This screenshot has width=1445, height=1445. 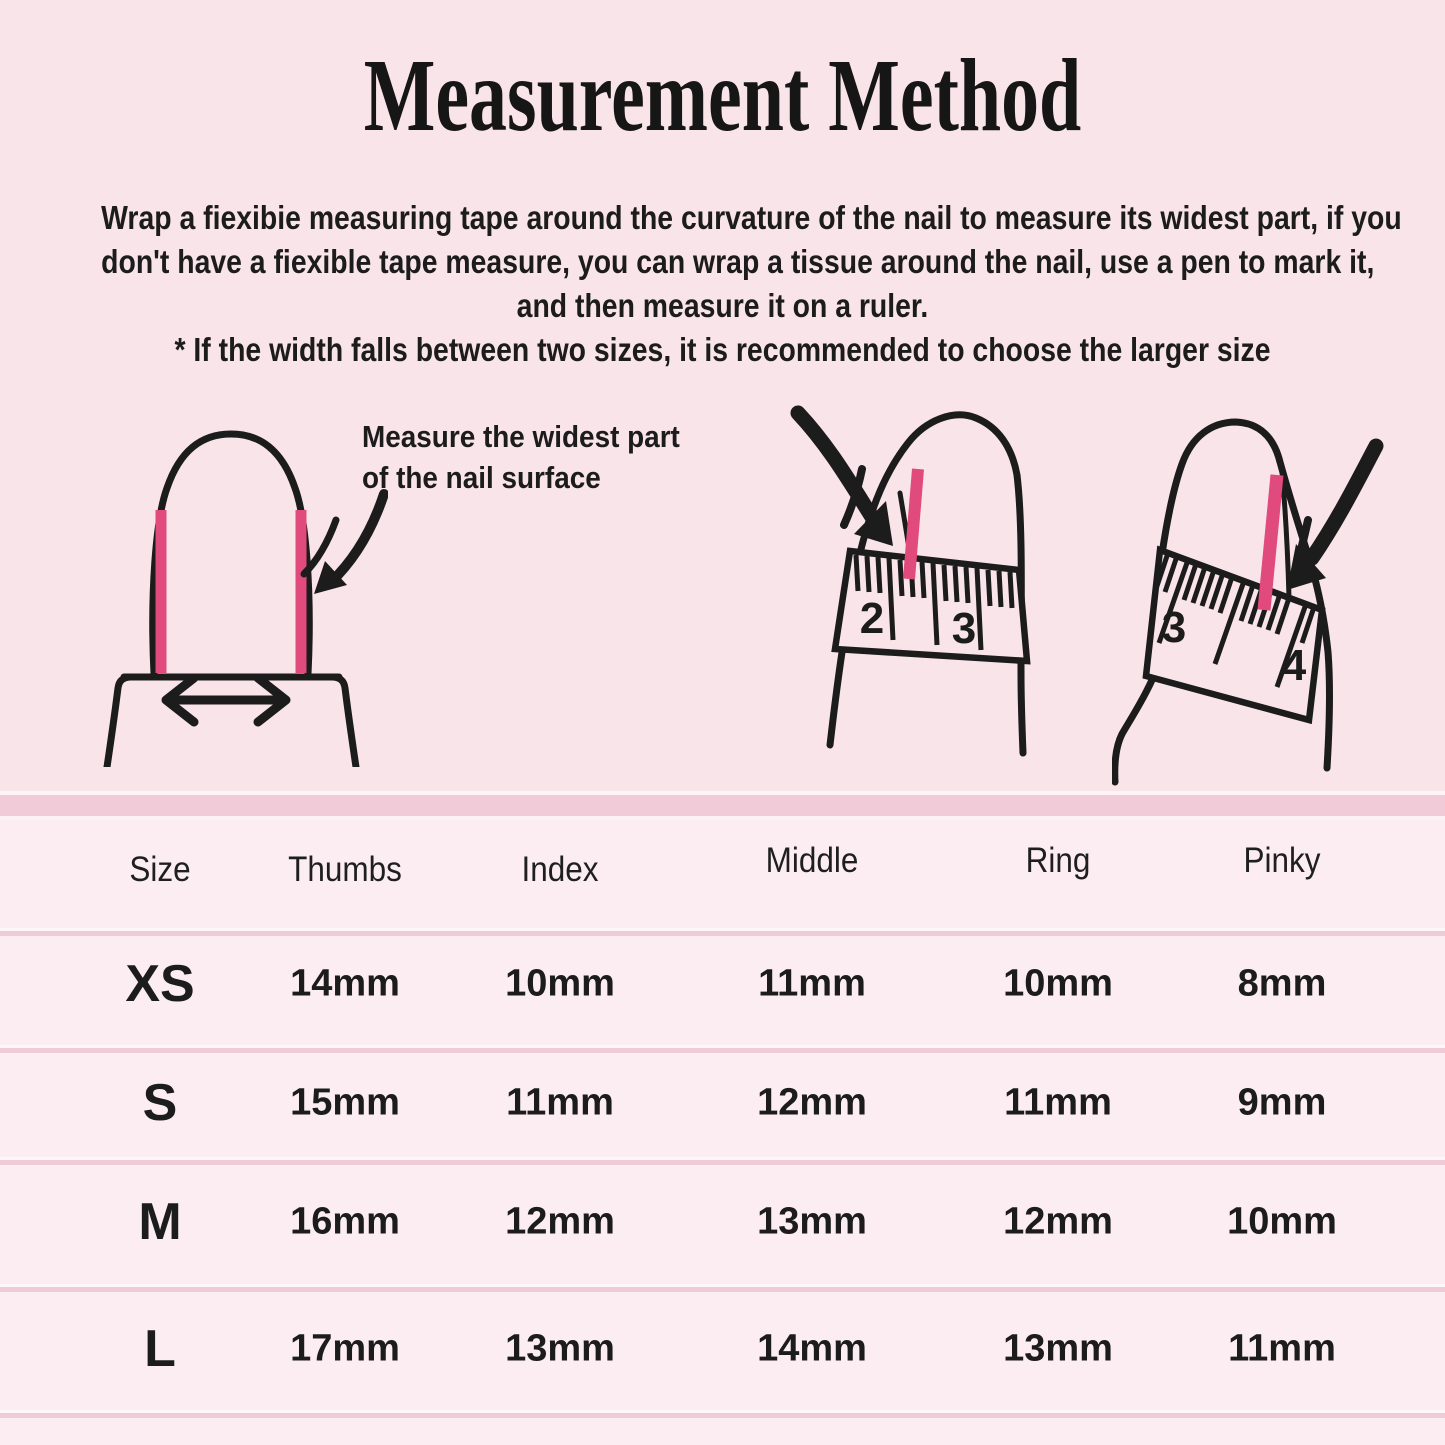 What do you see at coordinates (481, 477) in the screenshot?
I see `caption-line: of the nail surface` at bounding box center [481, 477].